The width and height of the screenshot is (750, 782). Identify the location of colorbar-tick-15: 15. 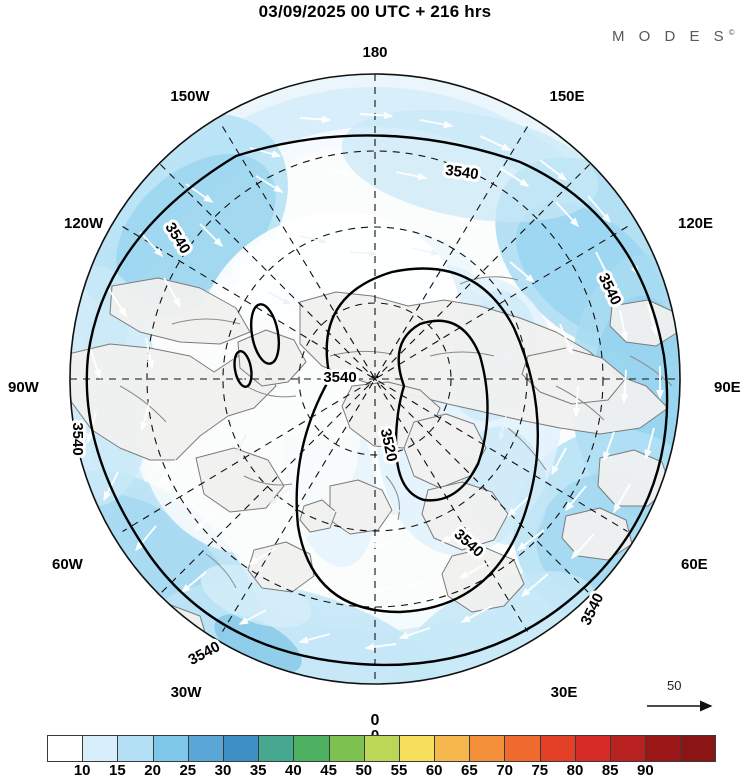
(117, 770).